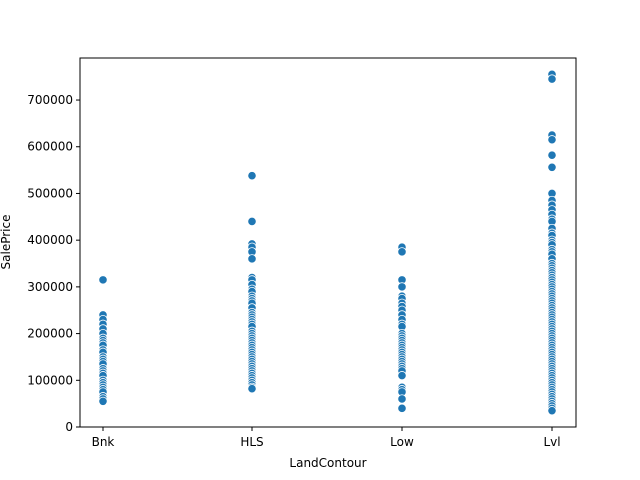 This screenshot has height=480, width=640. What do you see at coordinates (402, 442) in the screenshot?
I see `x-tick-label: Low` at bounding box center [402, 442].